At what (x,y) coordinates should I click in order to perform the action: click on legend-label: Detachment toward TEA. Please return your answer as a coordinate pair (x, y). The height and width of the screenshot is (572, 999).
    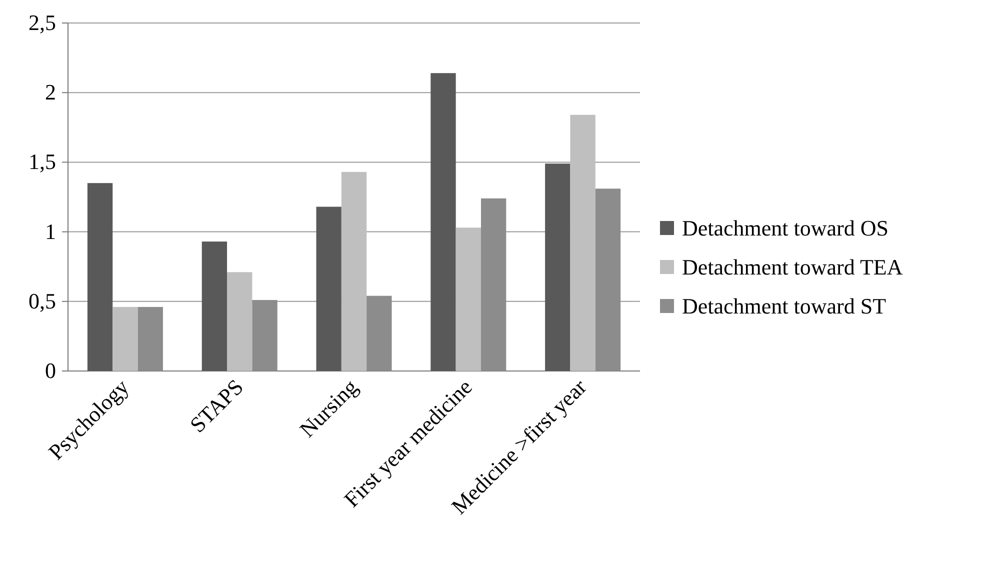
    Looking at the image, I should click on (792, 267).